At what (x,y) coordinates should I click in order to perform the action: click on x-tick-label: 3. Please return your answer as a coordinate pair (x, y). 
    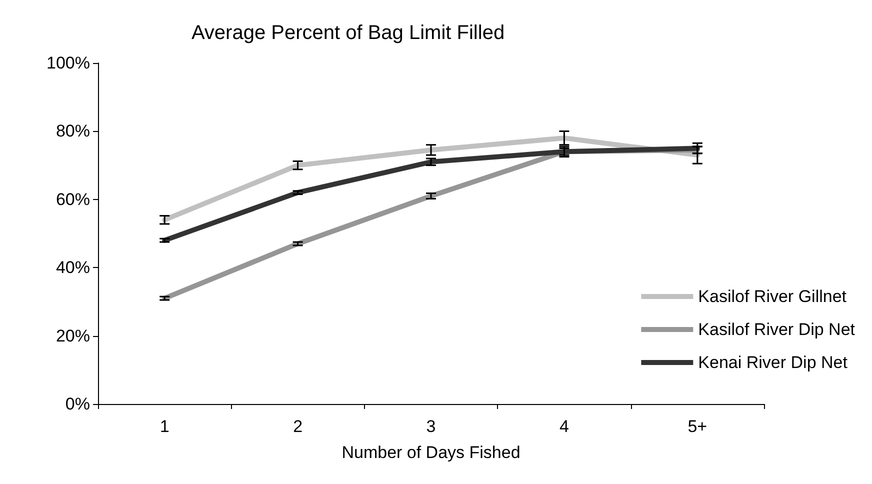
    Looking at the image, I should click on (431, 426).